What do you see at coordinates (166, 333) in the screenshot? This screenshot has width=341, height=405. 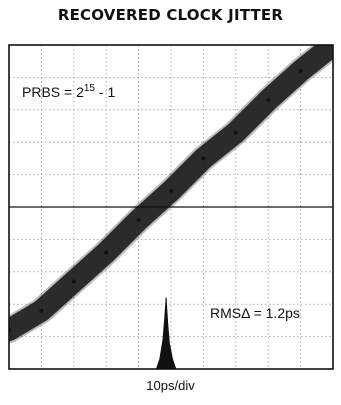 I see `jitter-histogram` at bounding box center [166, 333].